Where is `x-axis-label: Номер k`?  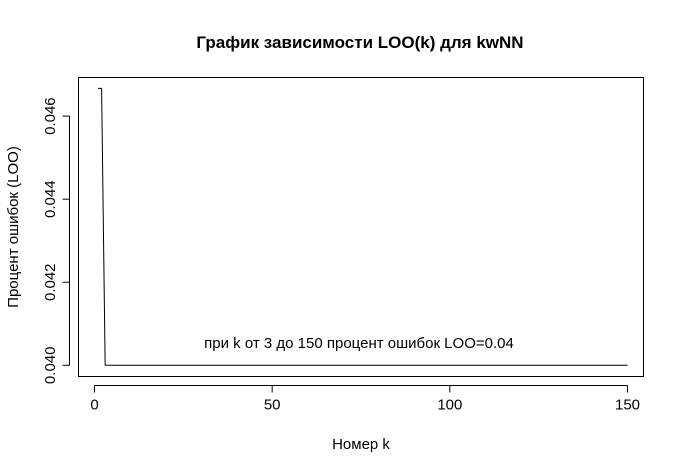
x-axis-label: Номер k is located at coordinates (361, 444).